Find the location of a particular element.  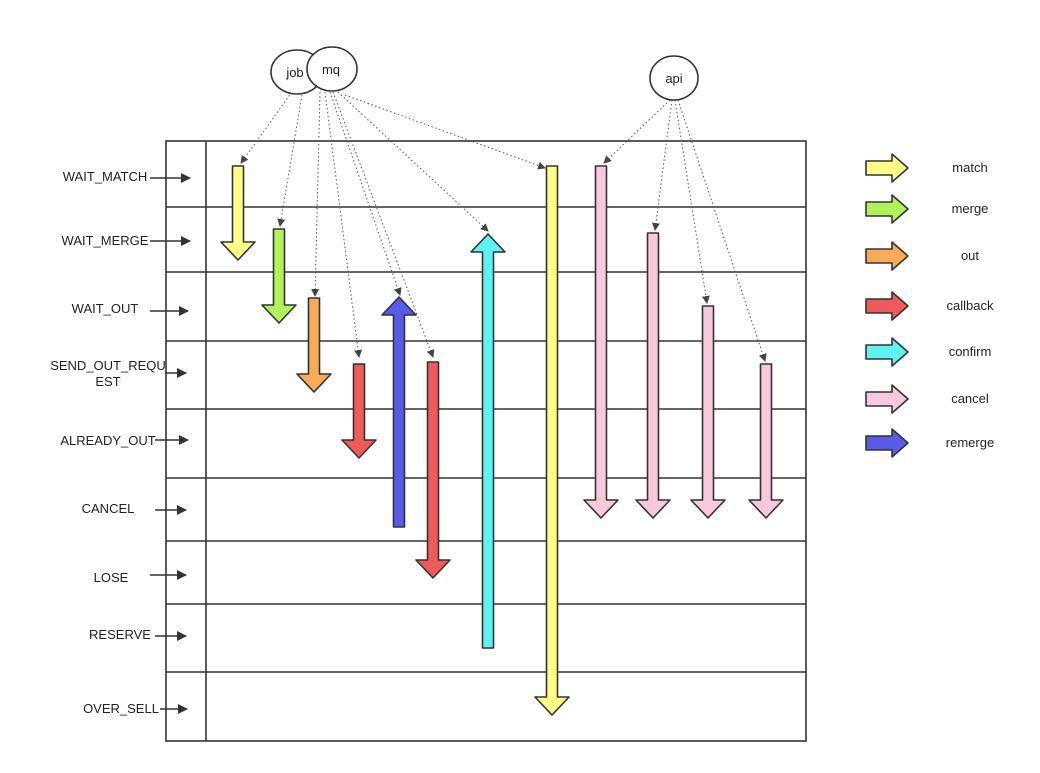

mq-node-label: mq is located at coordinates (331, 69).